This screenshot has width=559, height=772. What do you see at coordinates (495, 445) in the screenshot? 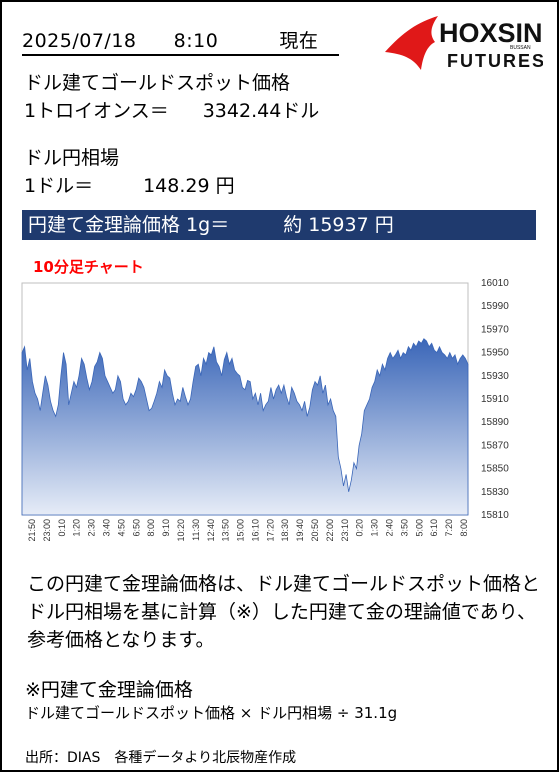
I see `y-tick-label: 15870` at bounding box center [495, 445].